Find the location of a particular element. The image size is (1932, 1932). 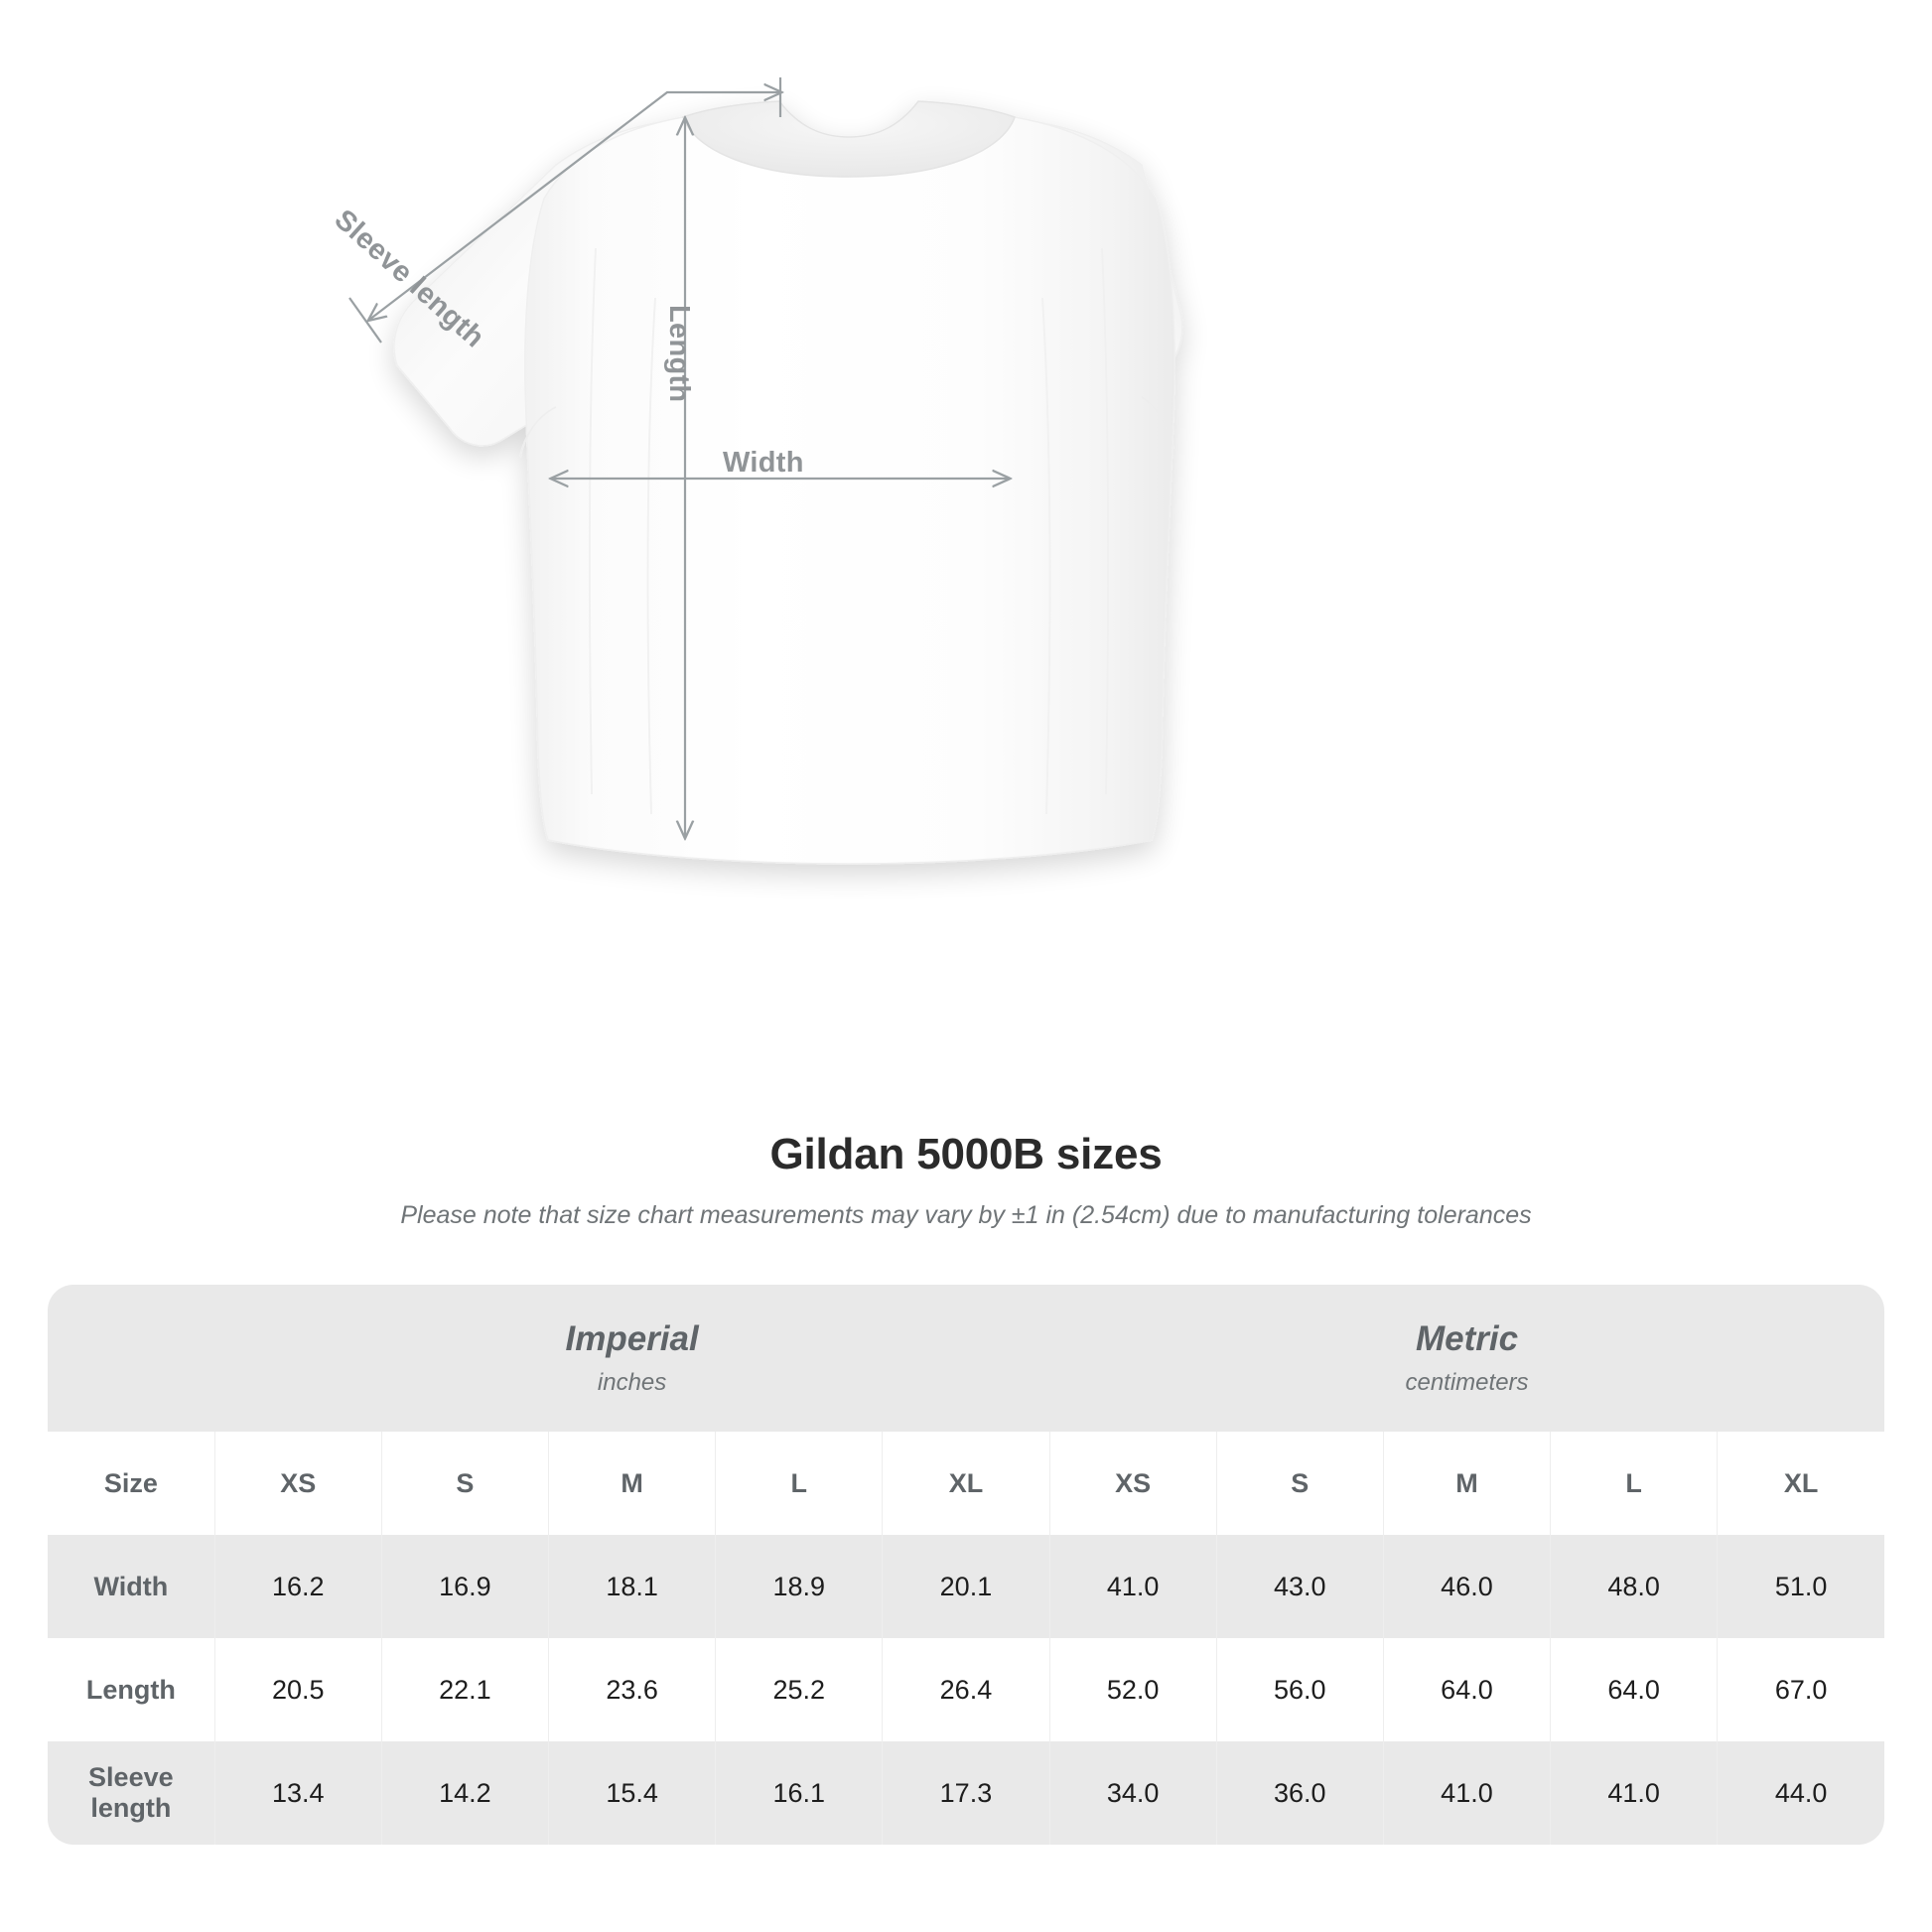

cell-width-imperial-m: 18.1 is located at coordinates (632, 1587).